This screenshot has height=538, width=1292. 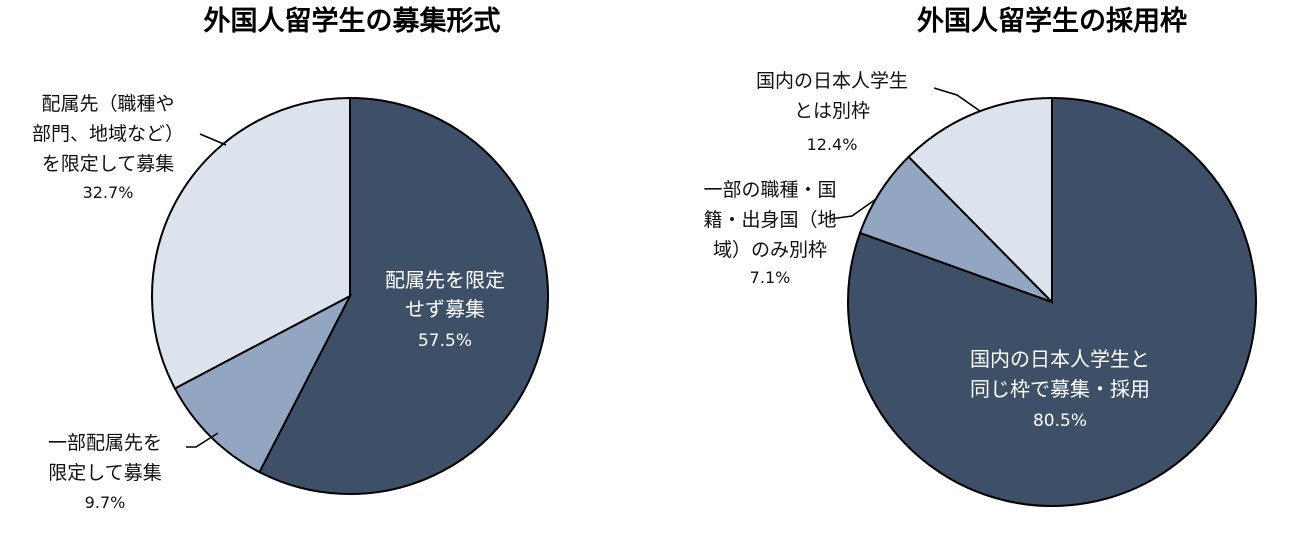 What do you see at coordinates (108, 164) in the screenshot?
I see `slice-label: を限定して募集` at bounding box center [108, 164].